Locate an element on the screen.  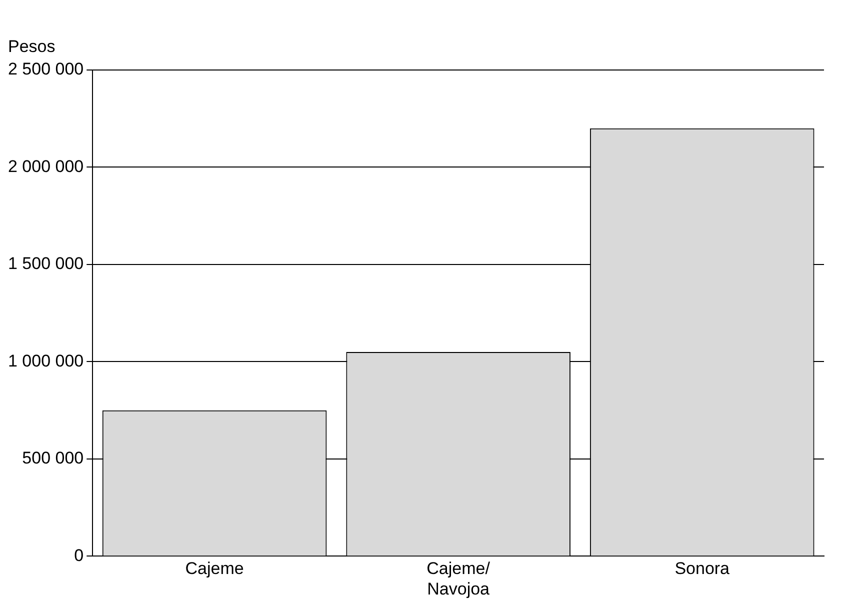
y-tick-label: 500 000 is located at coordinates (53, 458).